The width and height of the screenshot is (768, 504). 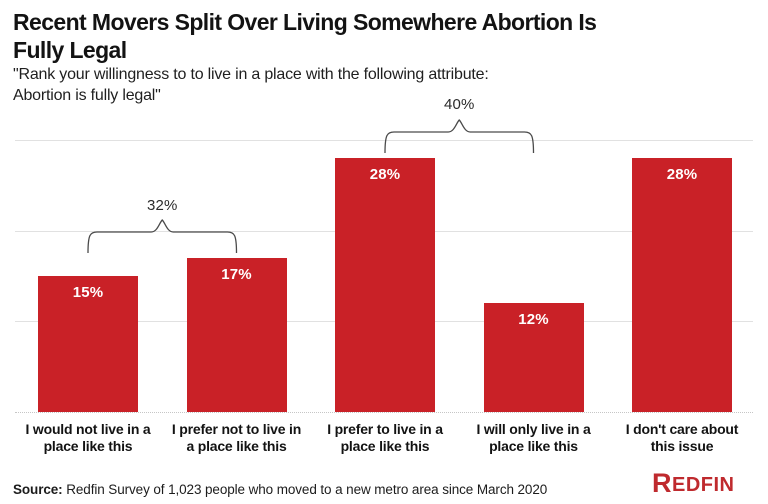 What do you see at coordinates (236, 429) in the screenshot?
I see `axis-label-line: I prefer not to live in` at bounding box center [236, 429].